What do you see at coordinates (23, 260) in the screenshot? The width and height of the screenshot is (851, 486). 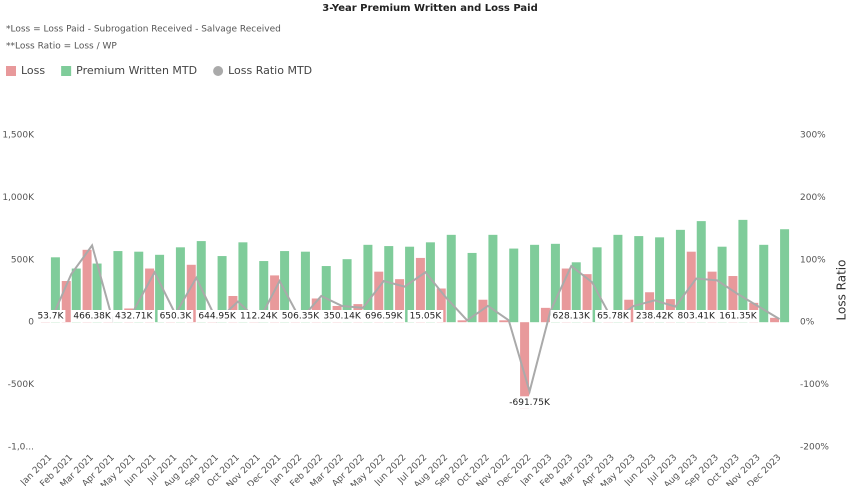 I see `y-tick-label: 500K` at bounding box center [23, 260].